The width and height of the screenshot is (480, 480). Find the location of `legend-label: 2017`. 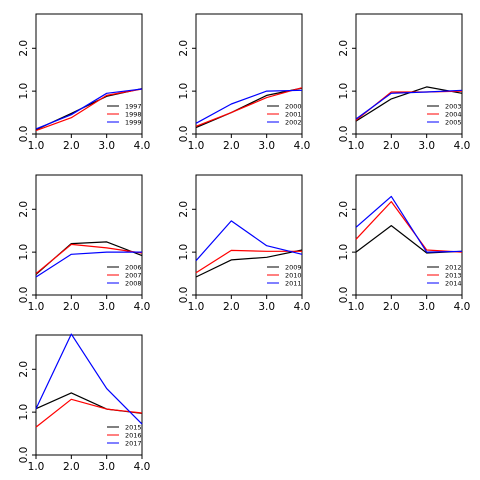

legend-label: 2017 is located at coordinates (133, 443).